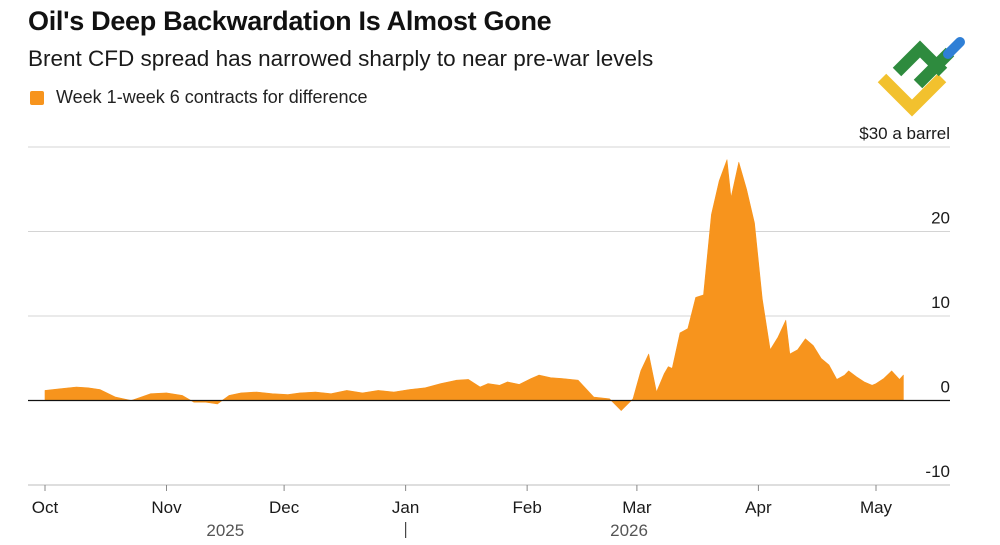 The height and width of the screenshot is (545, 1000). What do you see at coordinates (405, 507) in the screenshot?
I see `x-tick-label: Jan` at bounding box center [405, 507].